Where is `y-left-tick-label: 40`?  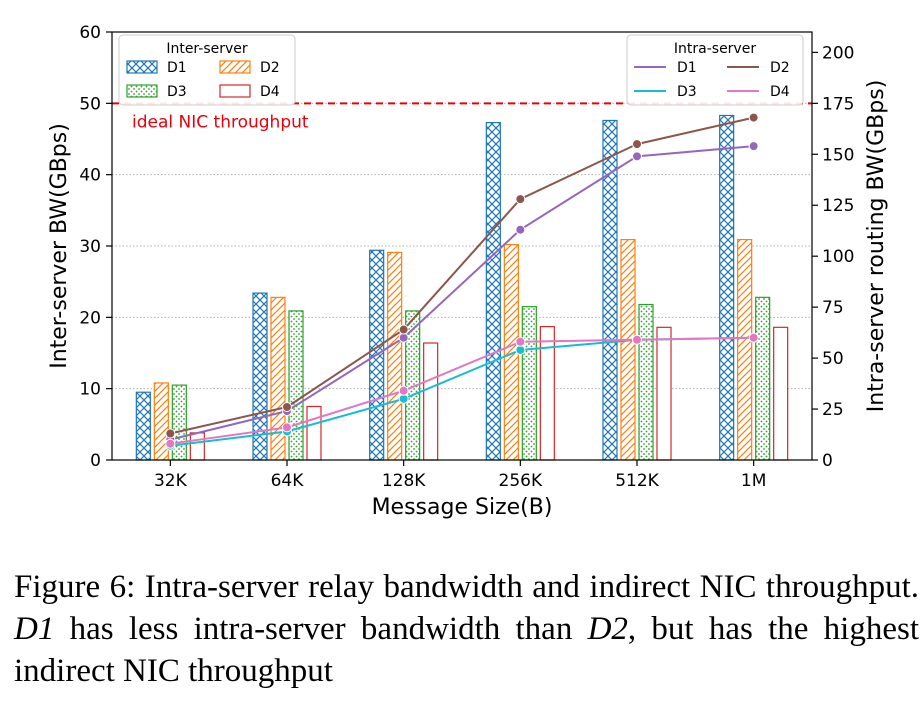 y-left-tick-label: 40 is located at coordinates (90, 176).